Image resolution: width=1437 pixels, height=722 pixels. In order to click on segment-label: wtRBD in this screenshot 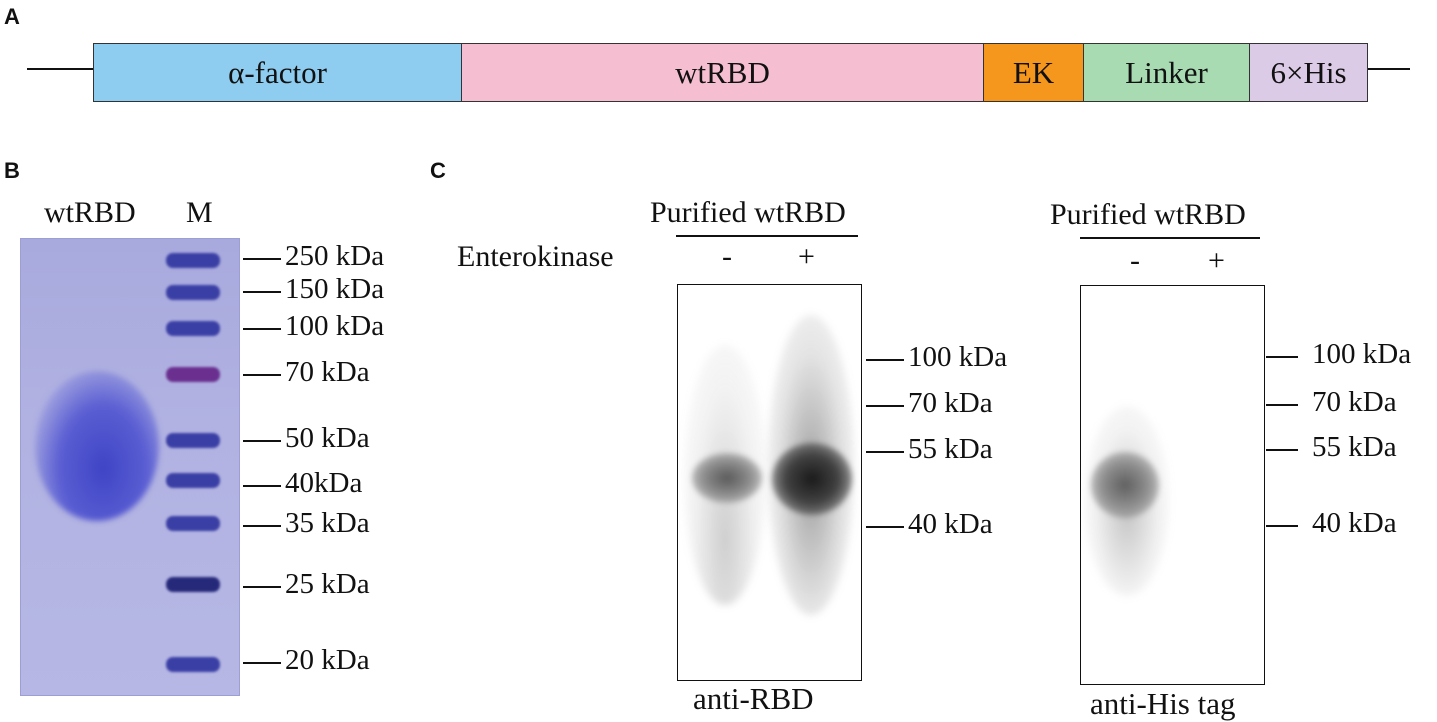, I will do `click(722, 72)`.